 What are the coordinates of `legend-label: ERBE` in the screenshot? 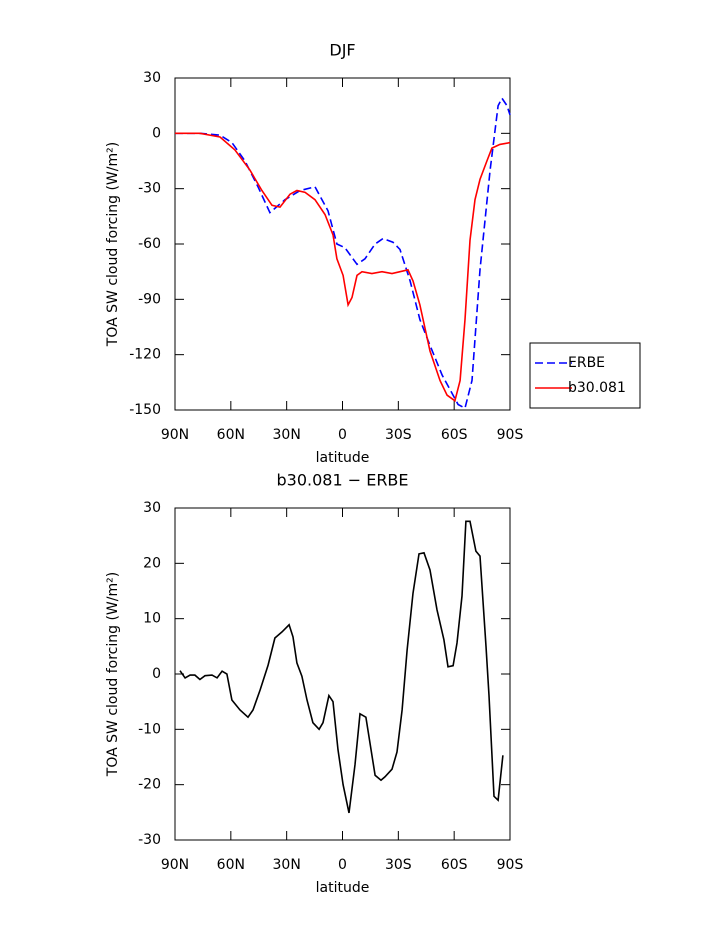 It's located at (586, 363).